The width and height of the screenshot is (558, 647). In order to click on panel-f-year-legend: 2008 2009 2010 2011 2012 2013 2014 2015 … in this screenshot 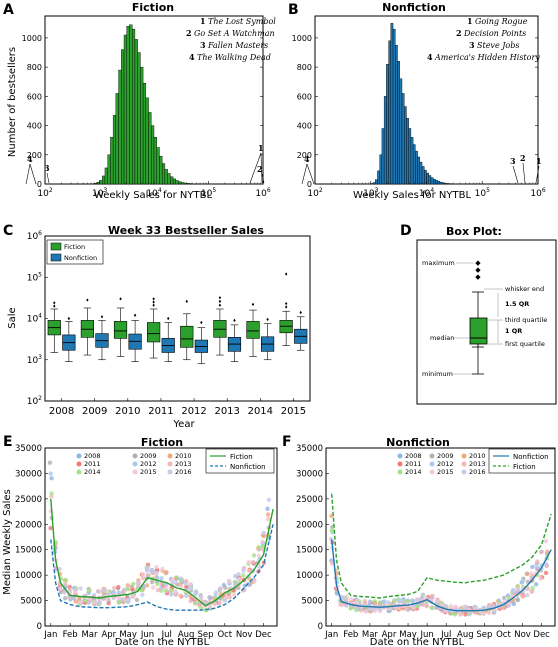, I will do `click(441, 464)`.